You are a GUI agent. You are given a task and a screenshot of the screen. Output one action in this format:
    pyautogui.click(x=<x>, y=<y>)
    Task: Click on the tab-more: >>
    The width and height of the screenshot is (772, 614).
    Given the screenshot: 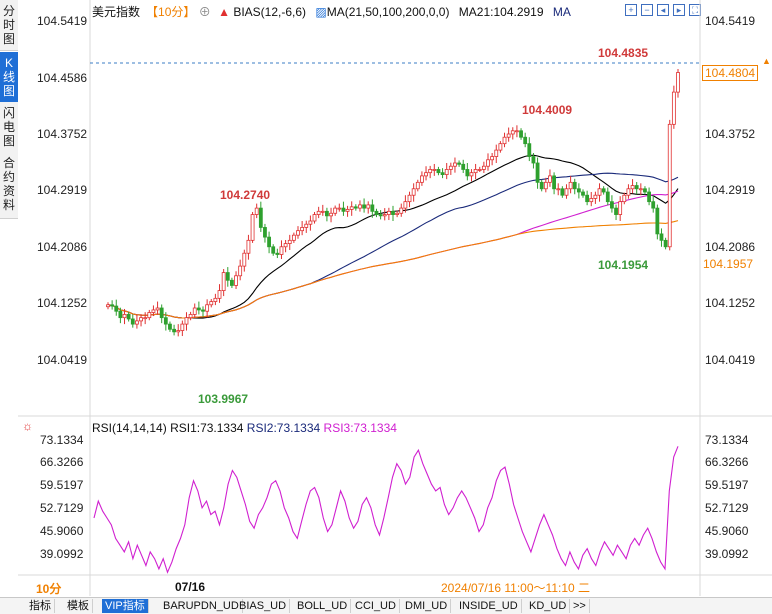 What is the action you would take?
    pyautogui.click(x=580, y=606)
    